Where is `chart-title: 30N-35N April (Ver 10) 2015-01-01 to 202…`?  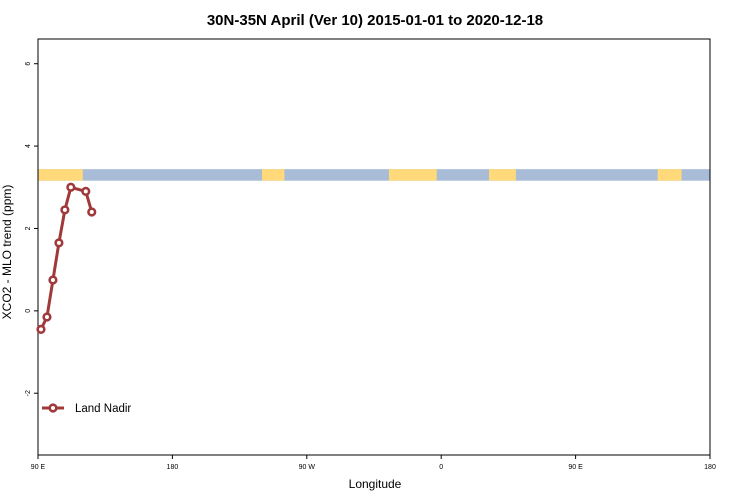
chart-title: 30N-35N April (Ver 10) 2015-01-01 to 202… is located at coordinates (375, 20).